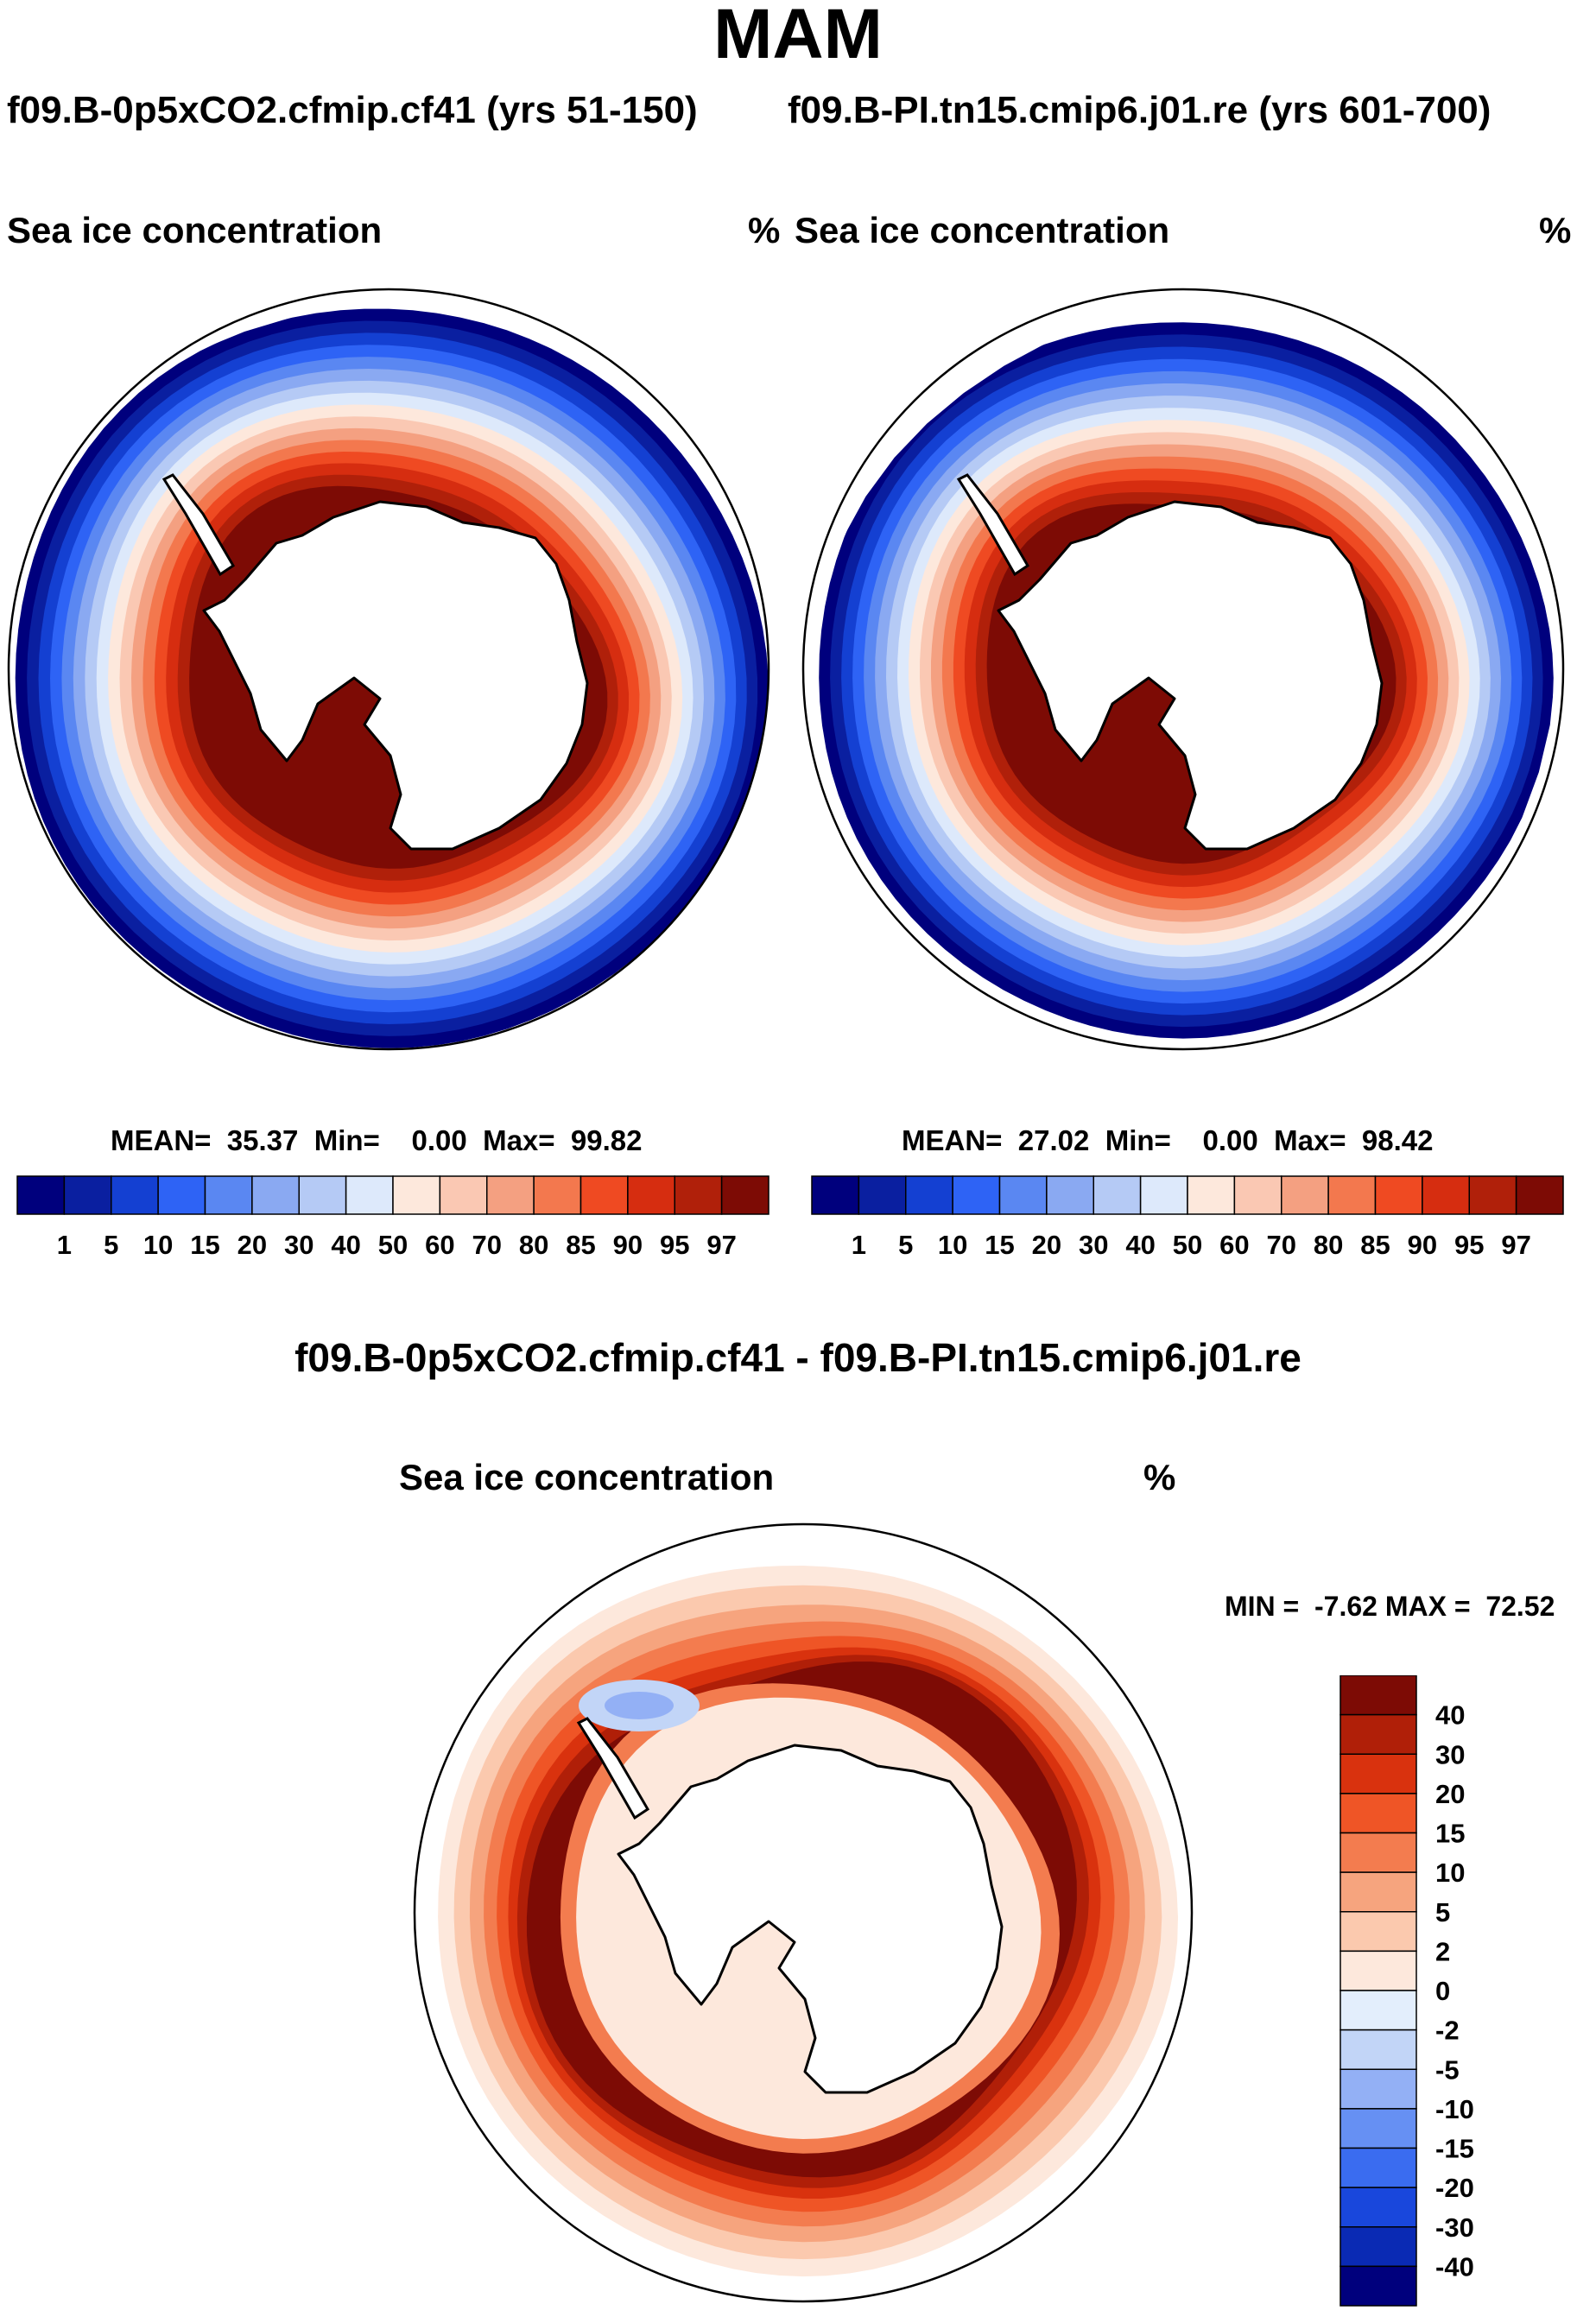  What do you see at coordinates (262, 1140) in the screenshot?
I see `panel1-mean-value: 35.37` at bounding box center [262, 1140].